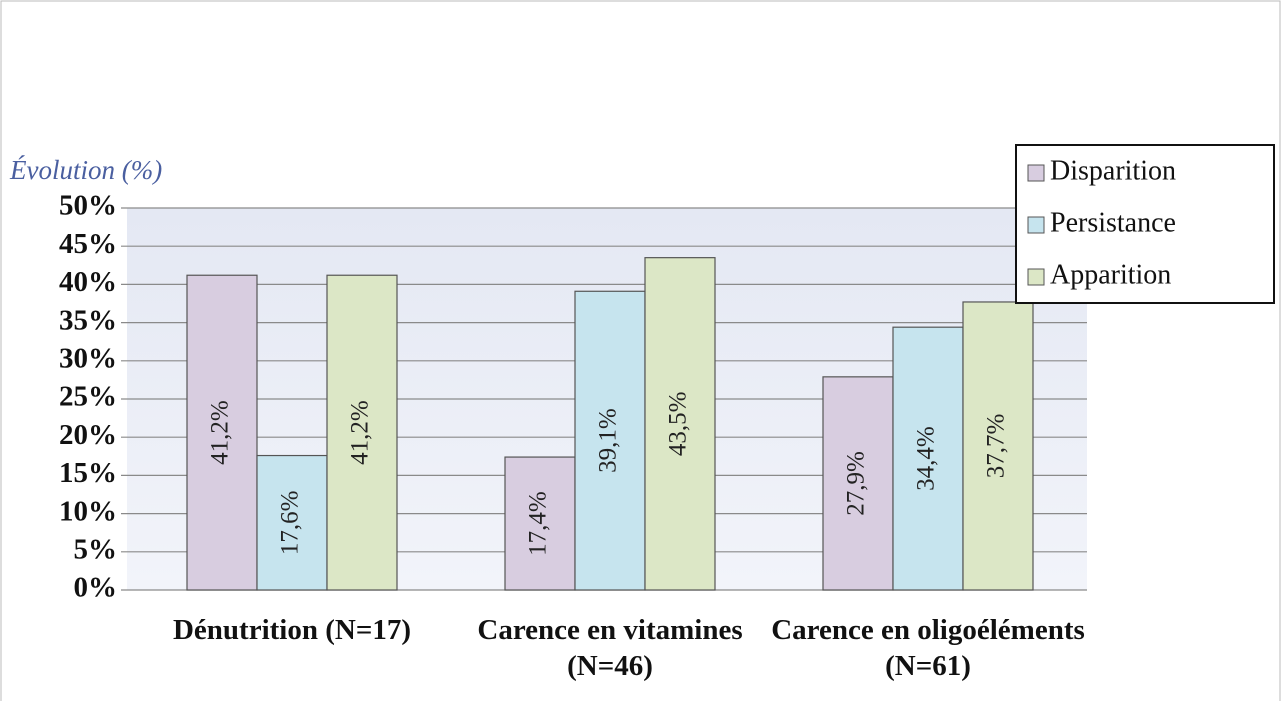 The height and width of the screenshot is (701, 1281). What do you see at coordinates (1113, 170) in the screenshot?
I see `legend-label: Disparition` at bounding box center [1113, 170].